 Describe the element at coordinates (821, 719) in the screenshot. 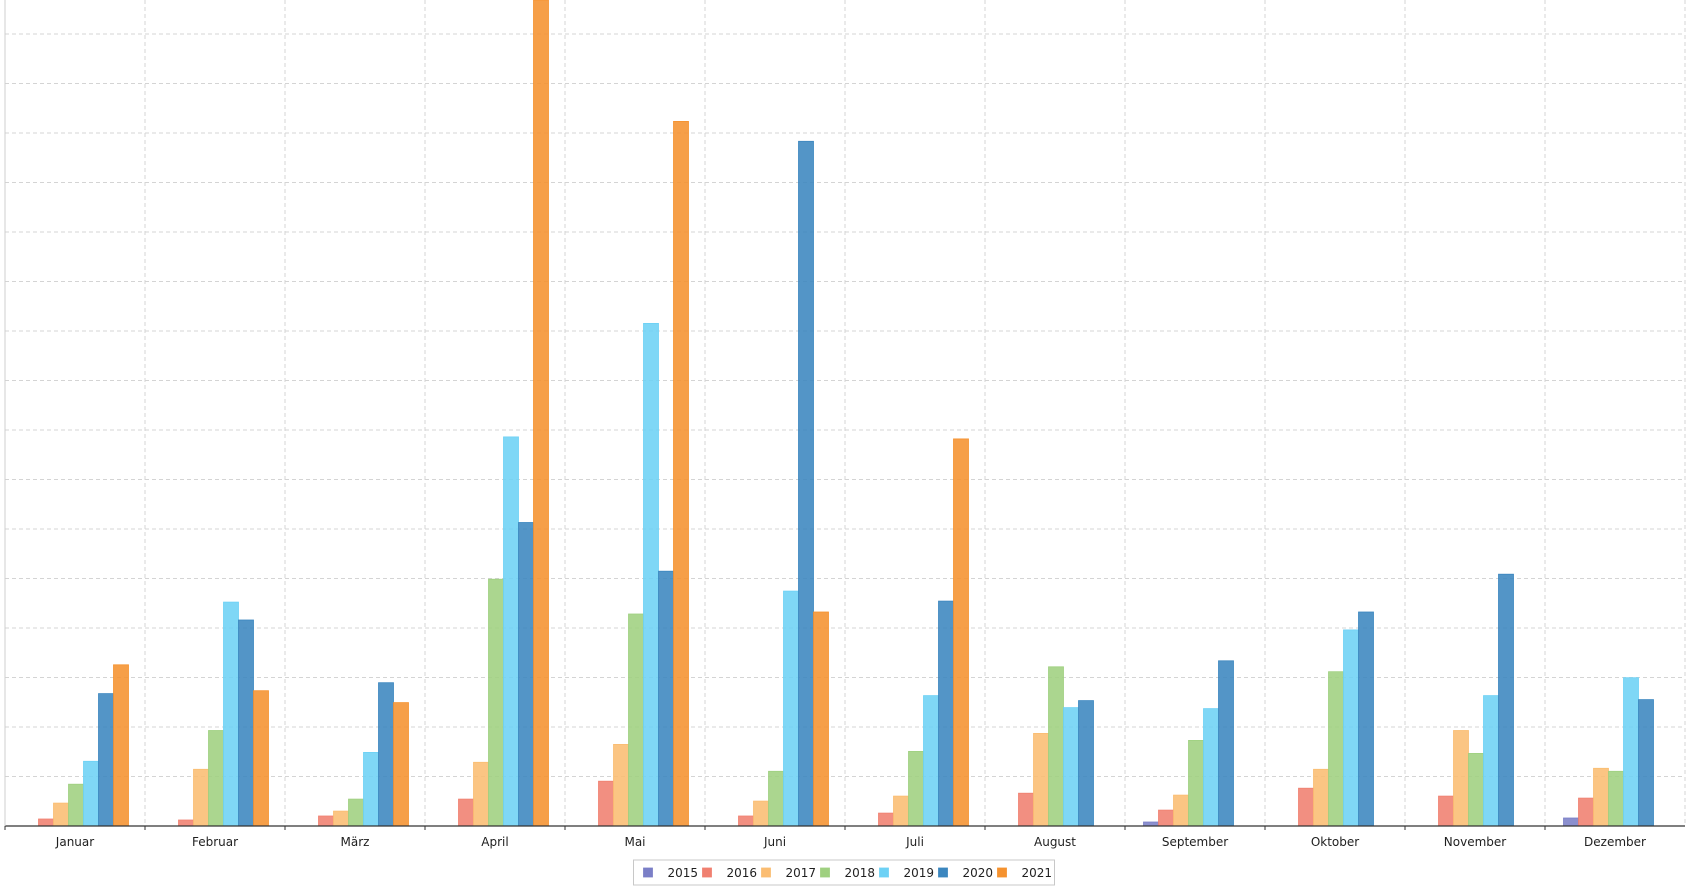

I see `bar-2021-juni` at that location.